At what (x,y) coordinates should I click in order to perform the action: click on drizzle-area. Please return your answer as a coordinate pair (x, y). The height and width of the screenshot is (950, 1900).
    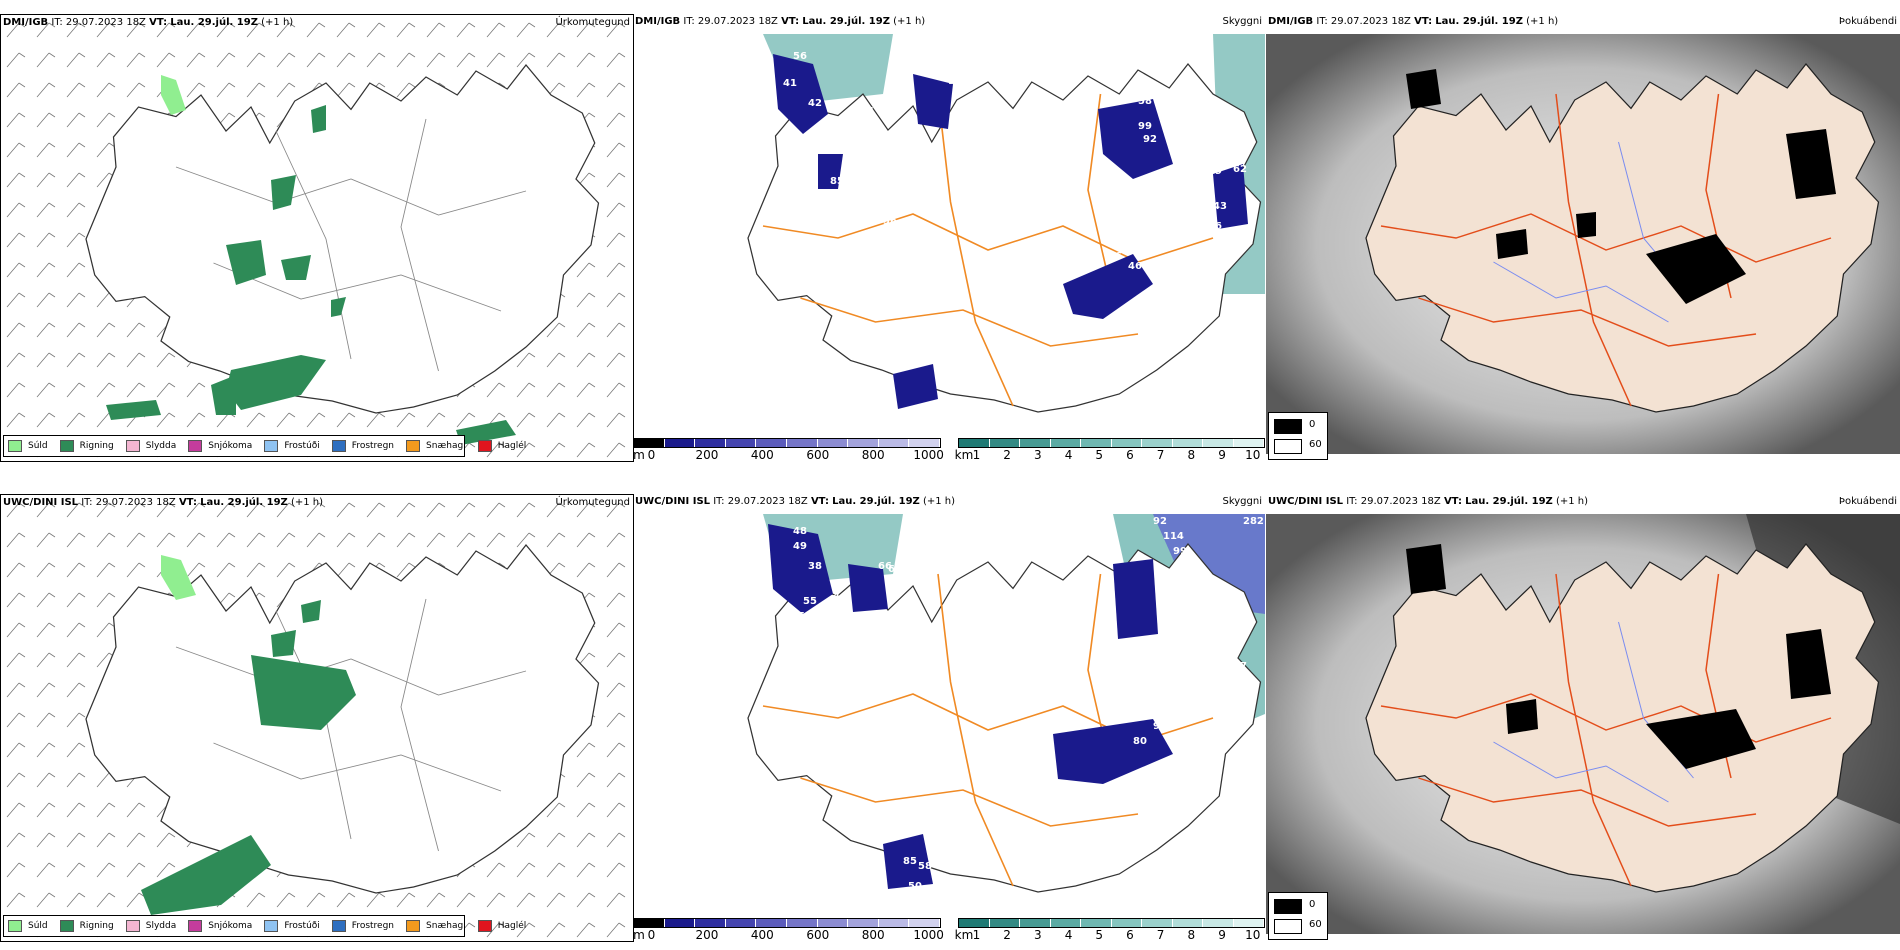
    Looking at the image, I should click on (178, 577).